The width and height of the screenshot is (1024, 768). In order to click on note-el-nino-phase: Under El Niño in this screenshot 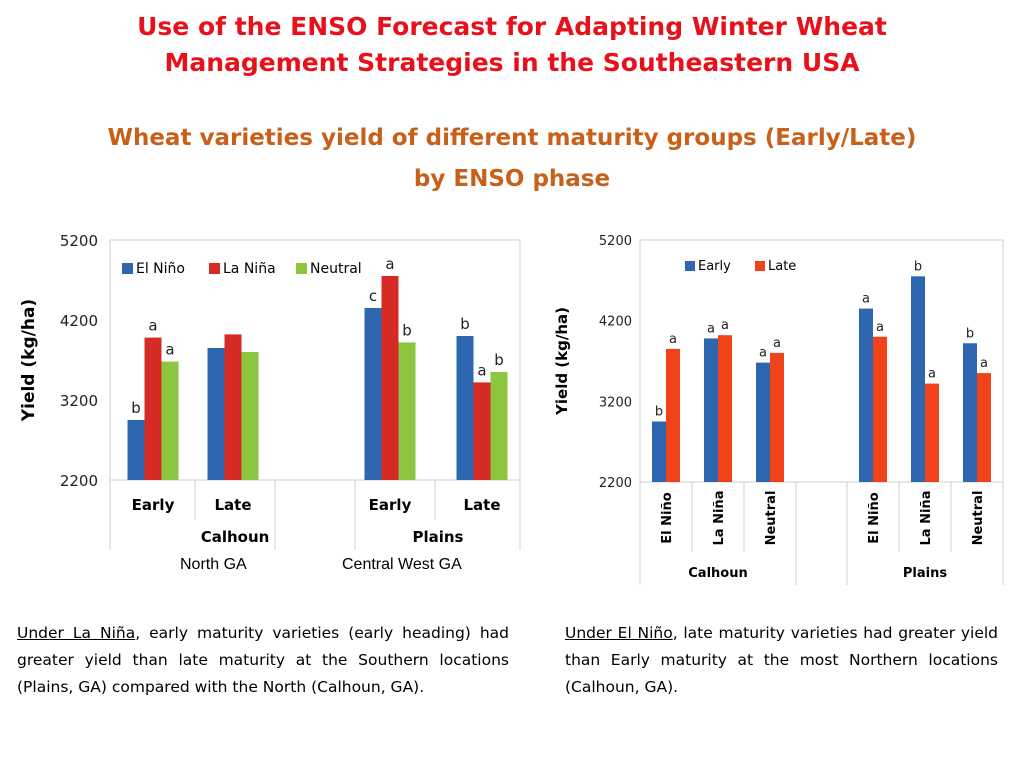, I will do `click(619, 633)`.